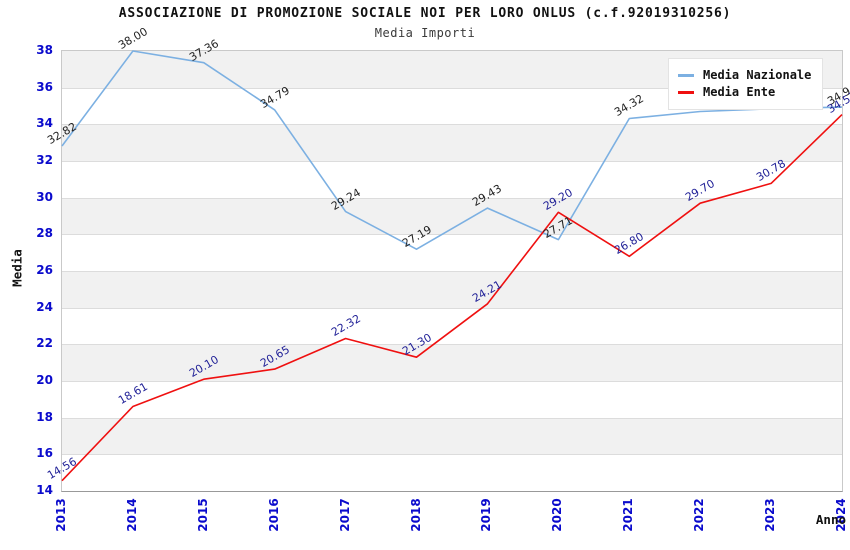 The image size is (850, 550). Describe the element at coordinates (17, 268) in the screenshot. I see `y-axis-title: Media` at that location.